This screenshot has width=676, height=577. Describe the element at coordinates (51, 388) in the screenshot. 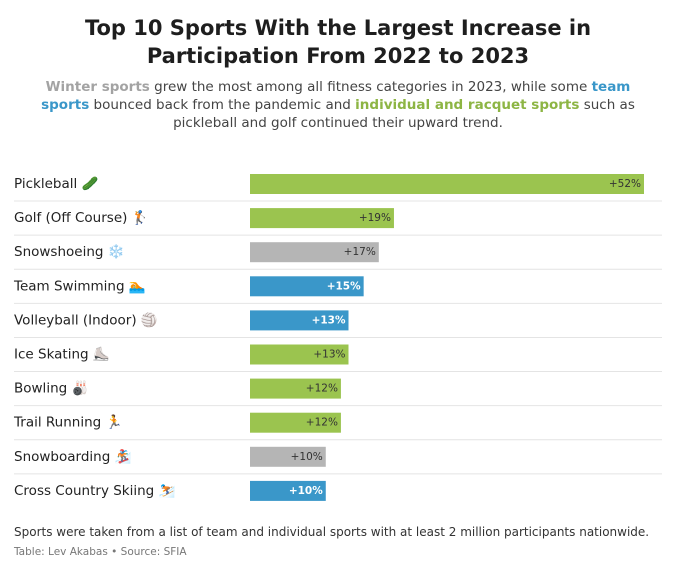

I see `category-label: Bowling 🎳` at that location.